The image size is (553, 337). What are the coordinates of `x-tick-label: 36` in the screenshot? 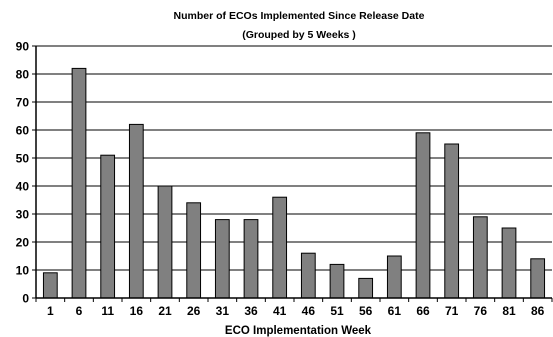 It's located at (251, 311).